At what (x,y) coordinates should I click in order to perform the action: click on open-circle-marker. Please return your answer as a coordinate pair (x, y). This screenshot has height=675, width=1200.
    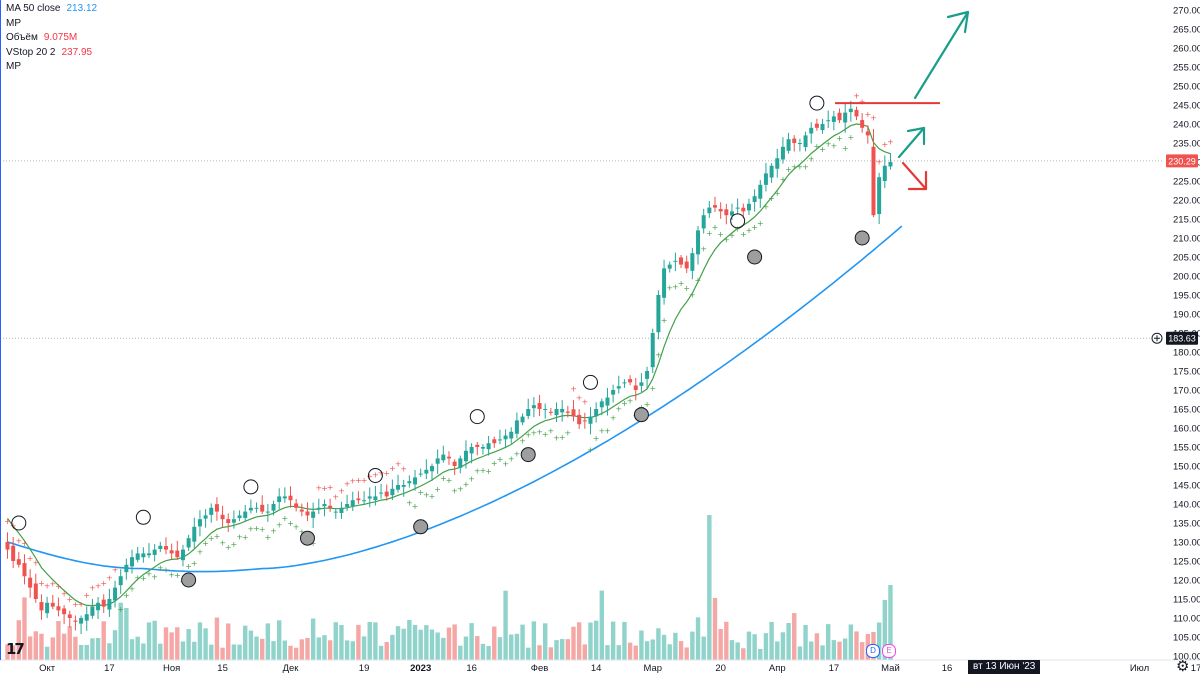
    Looking at the image, I should click on (477, 417).